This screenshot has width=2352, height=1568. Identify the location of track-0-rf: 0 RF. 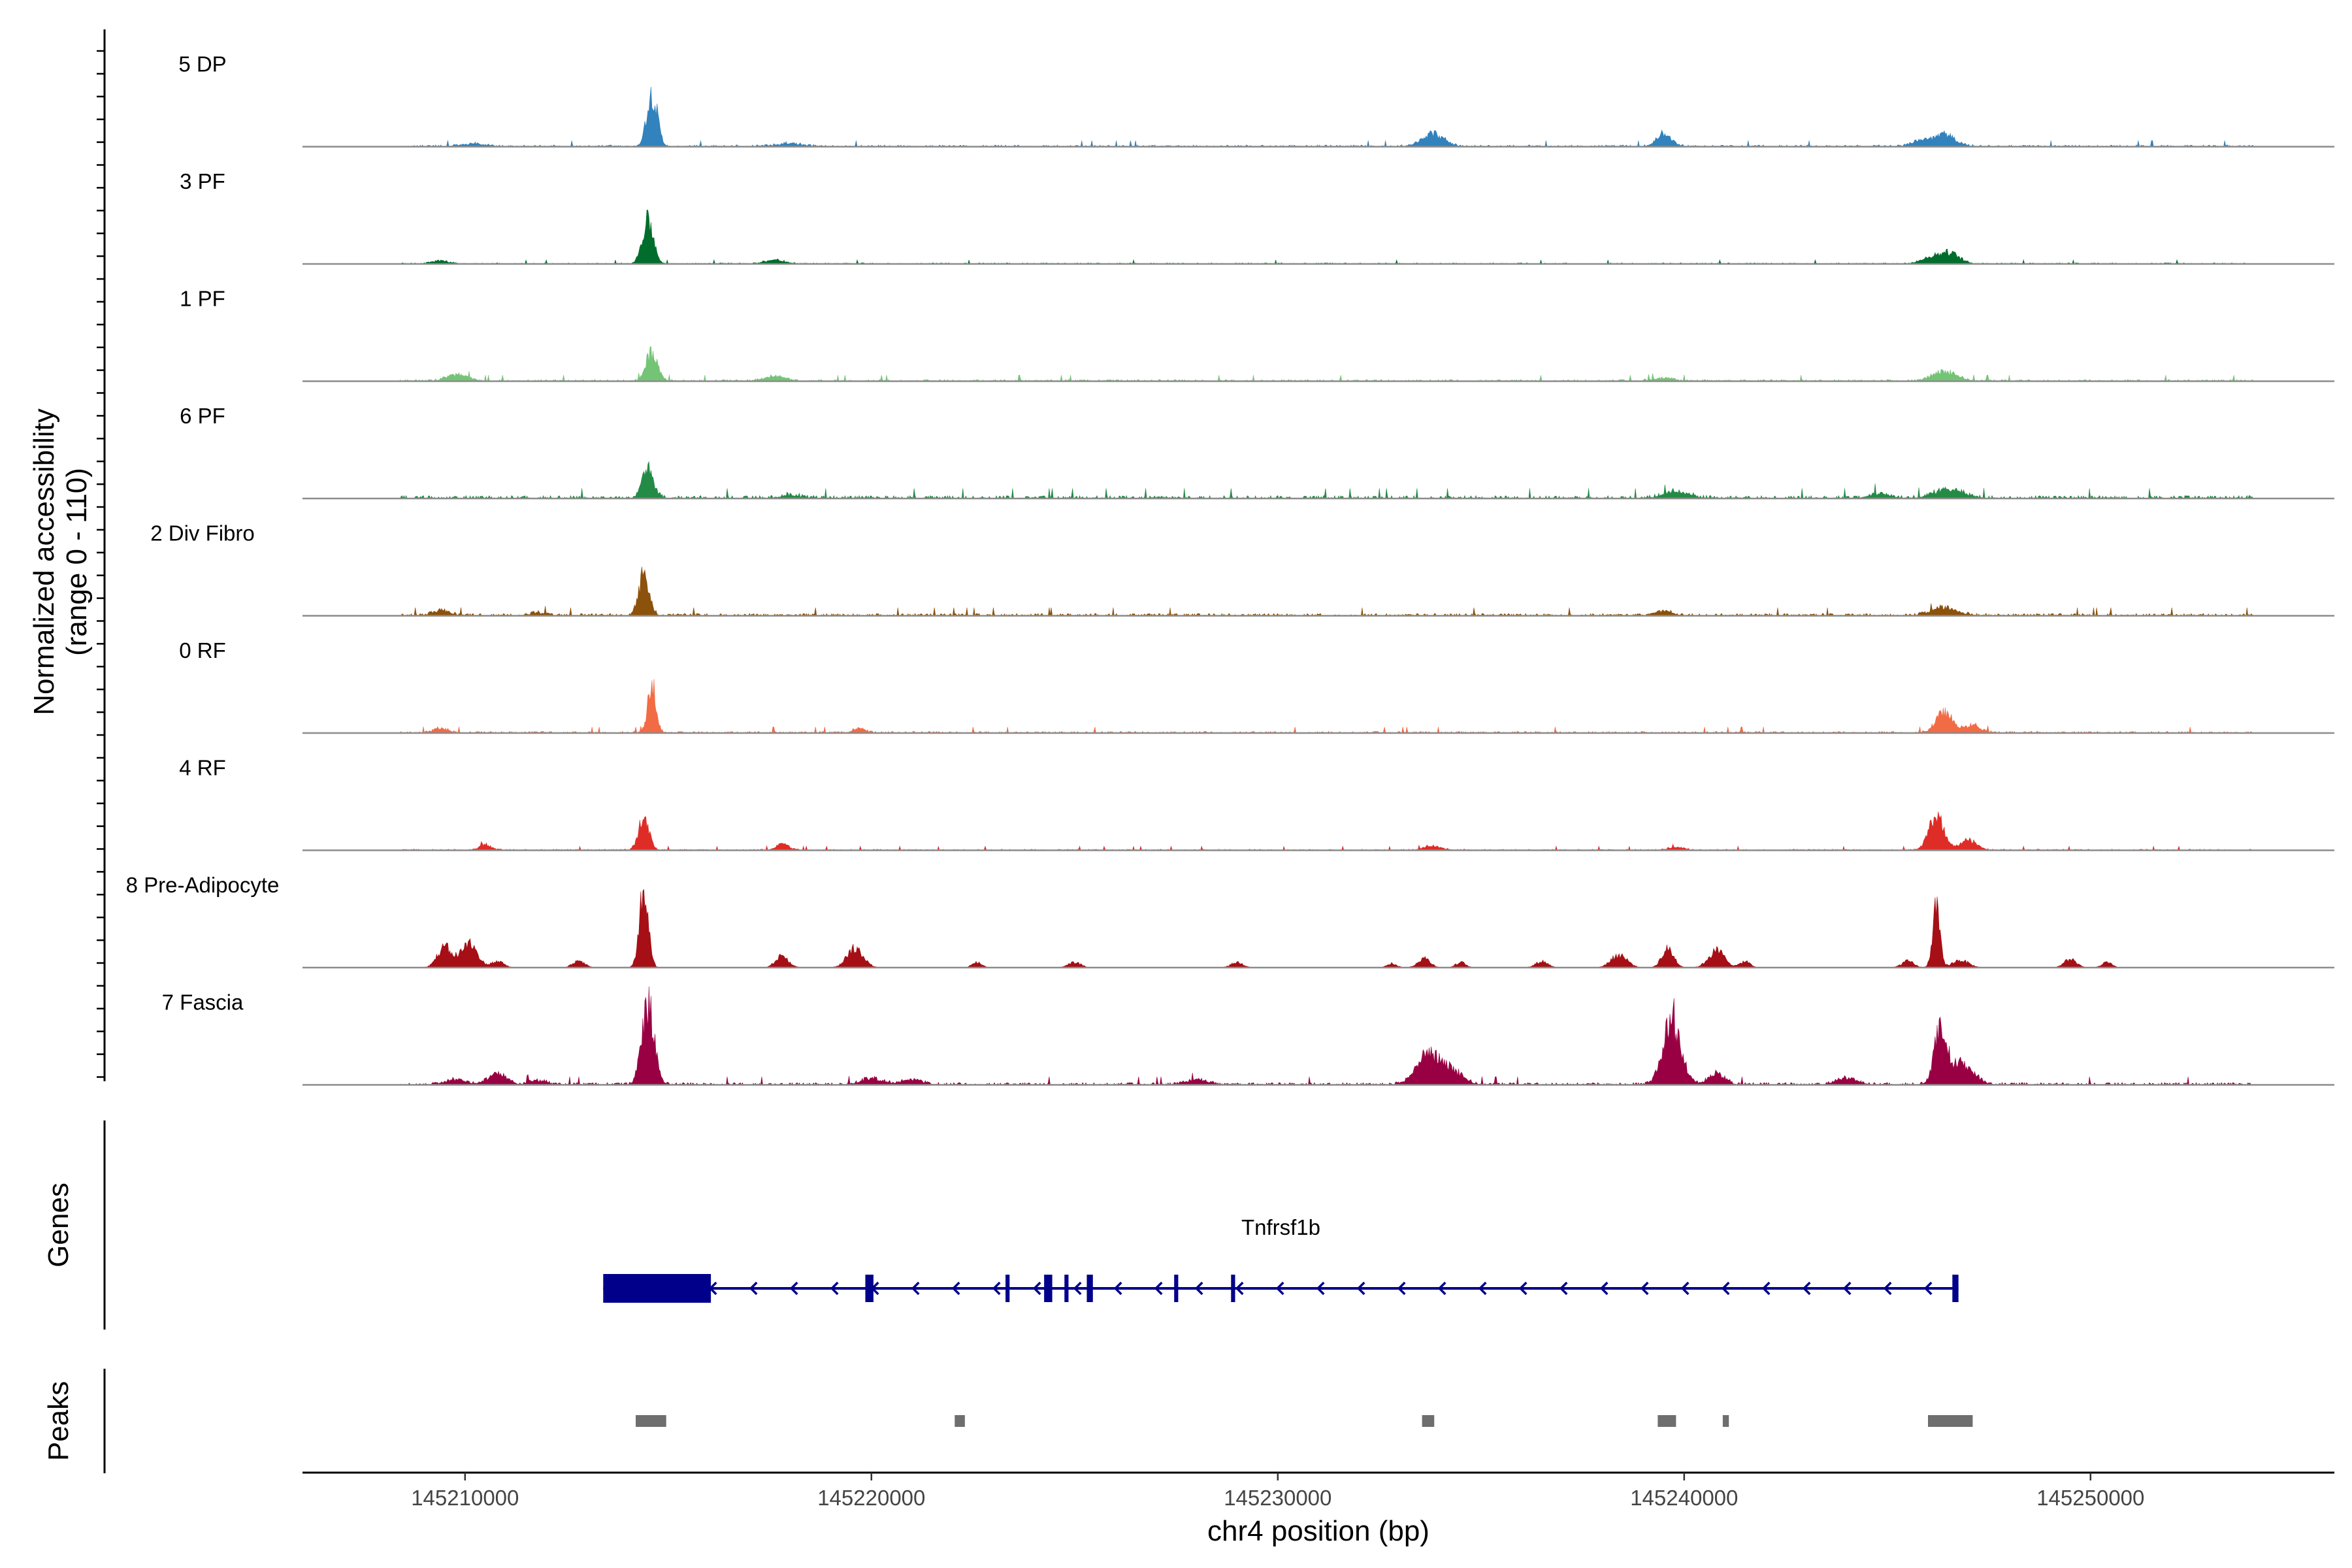
(1256, 686).